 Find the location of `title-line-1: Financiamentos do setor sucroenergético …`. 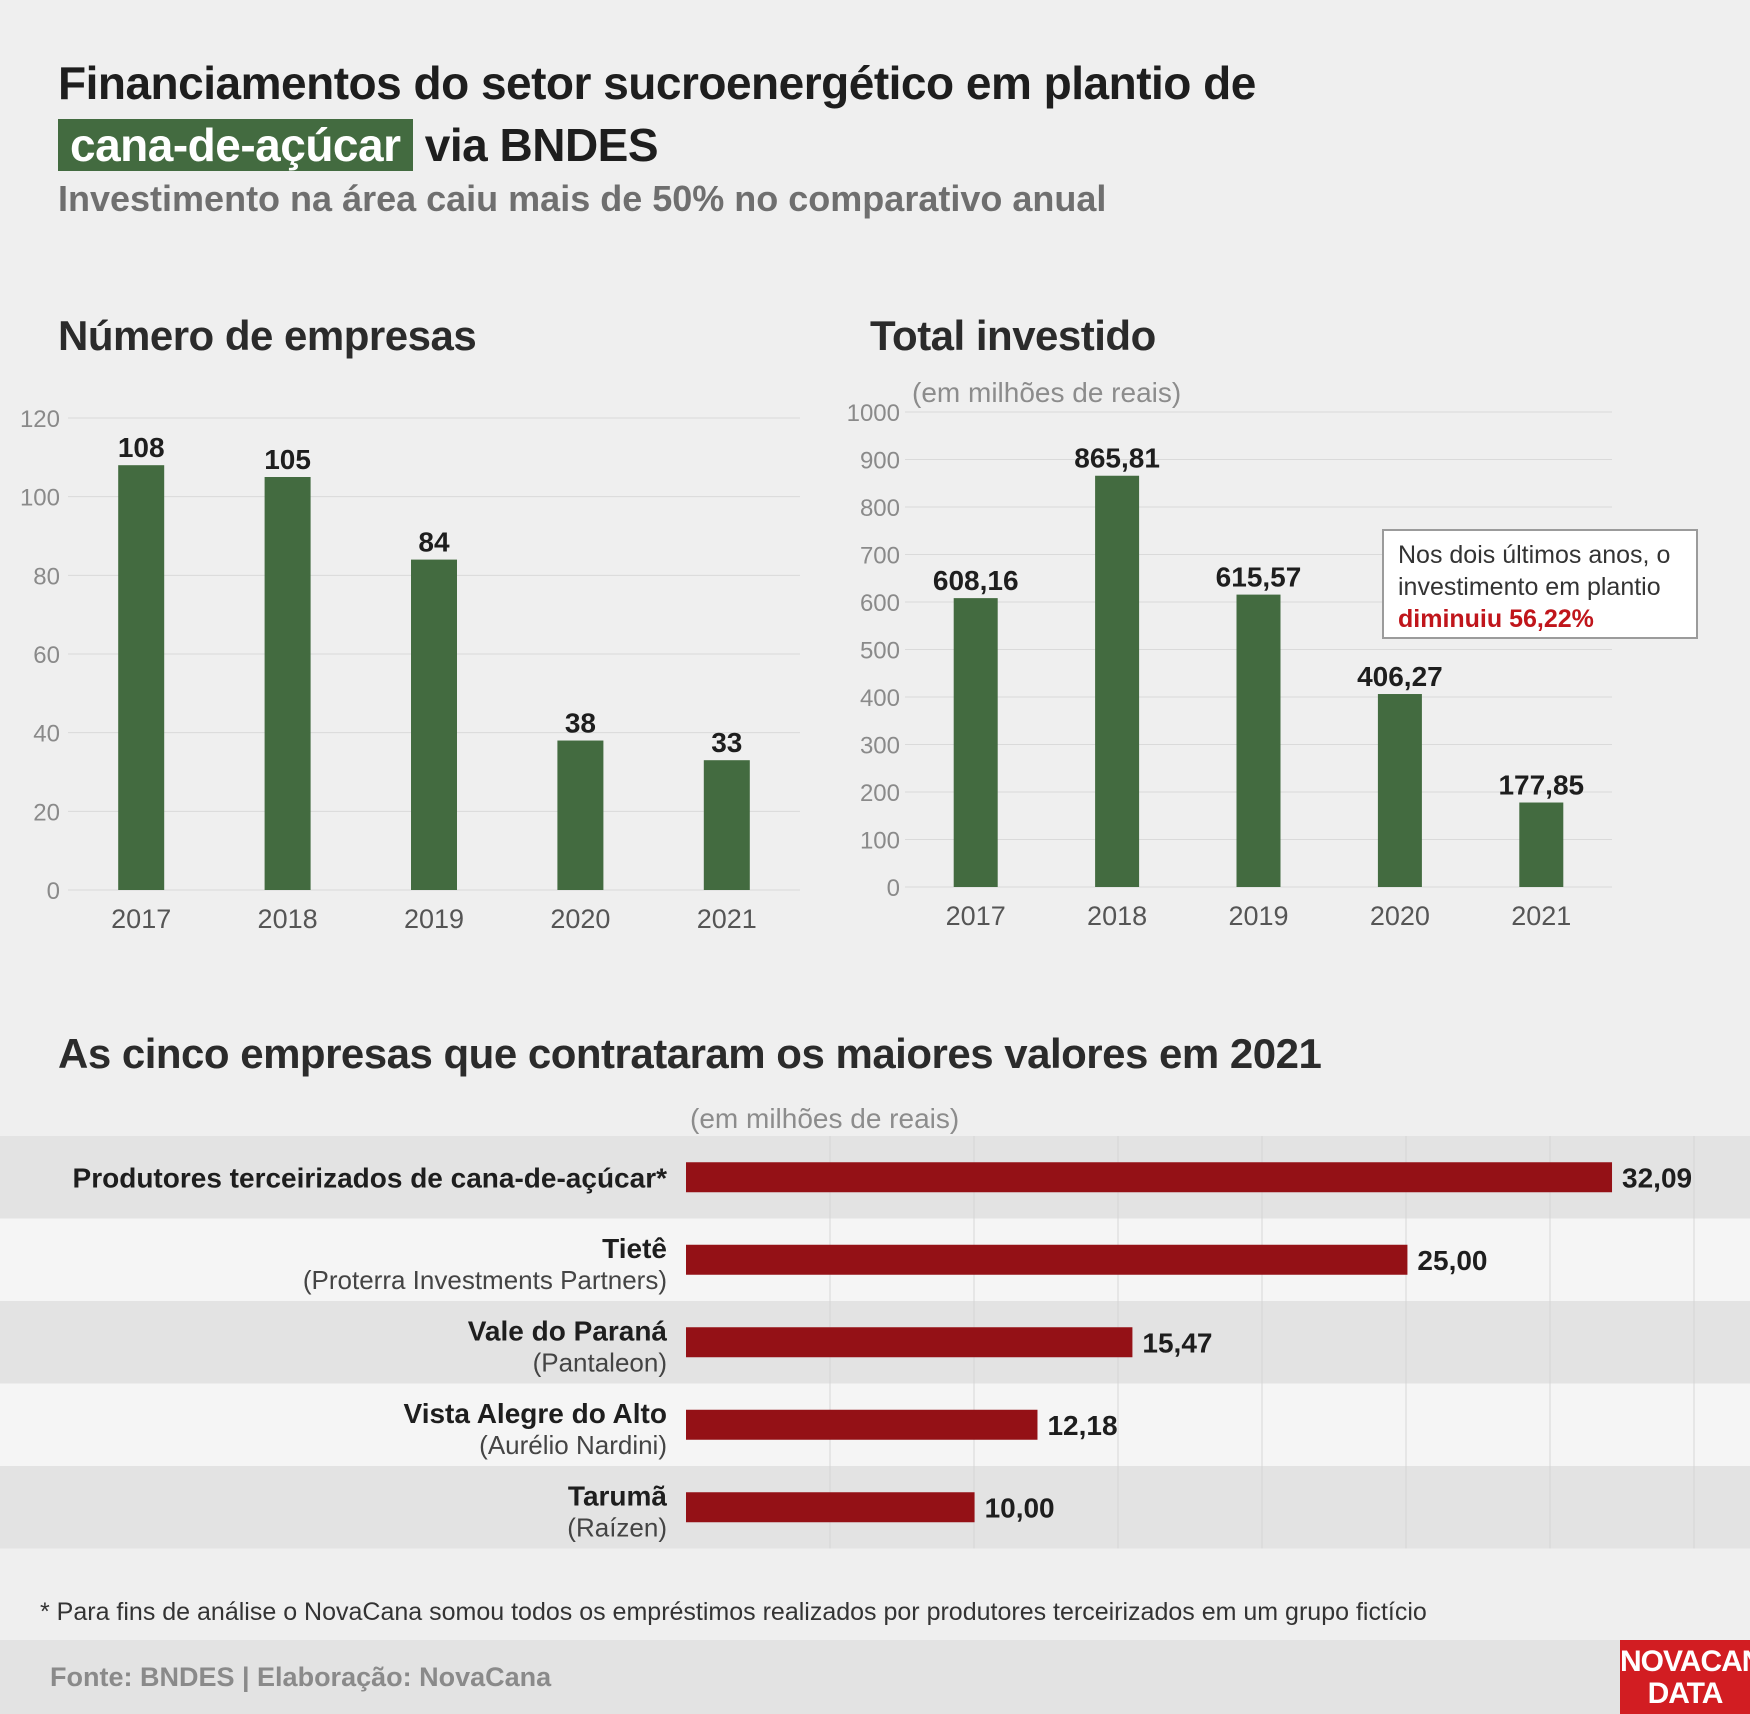

title-line-1: Financiamentos do setor sucroenergético … is located at coordinates (657, 83).